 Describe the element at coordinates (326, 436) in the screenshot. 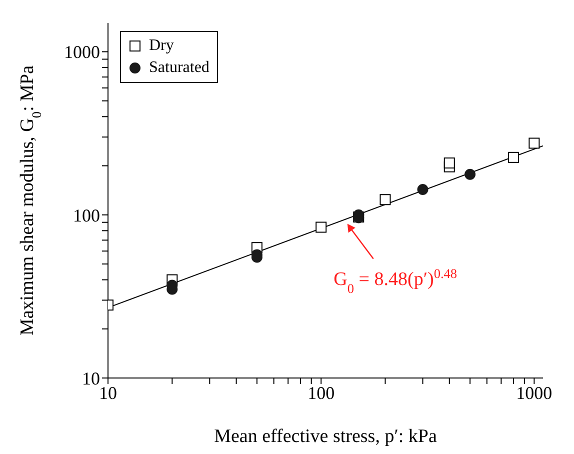

I see `x-axis-title: Mean effective stress, p′: kPa` at that location.